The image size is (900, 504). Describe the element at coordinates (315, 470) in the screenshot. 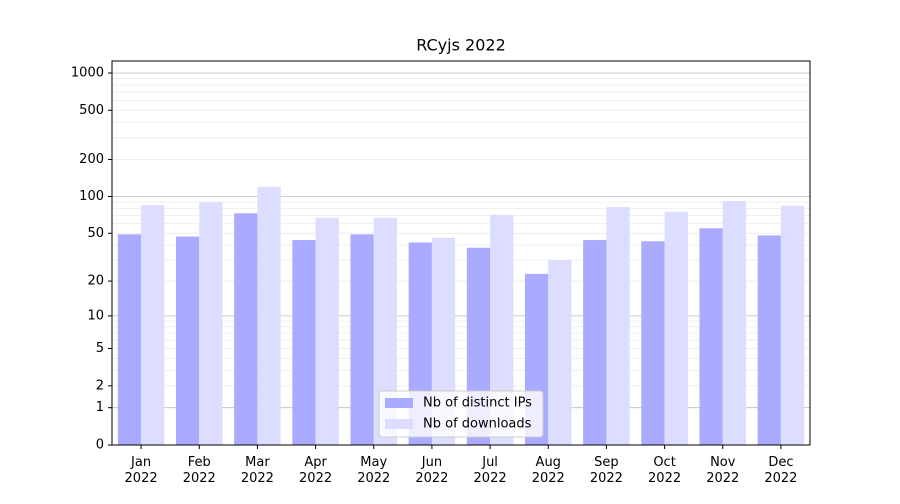

I see `x-tick-label: Apr 2022` at that location.